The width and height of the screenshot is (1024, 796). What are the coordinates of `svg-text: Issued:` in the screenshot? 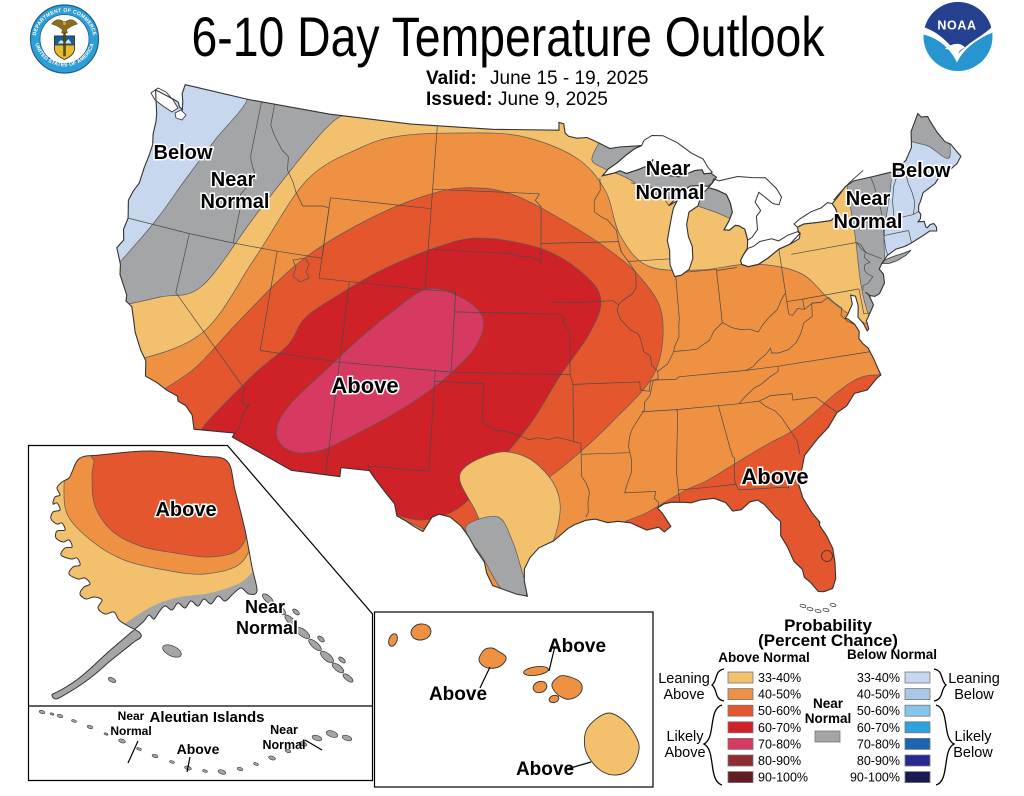 It's located at (459, 99).